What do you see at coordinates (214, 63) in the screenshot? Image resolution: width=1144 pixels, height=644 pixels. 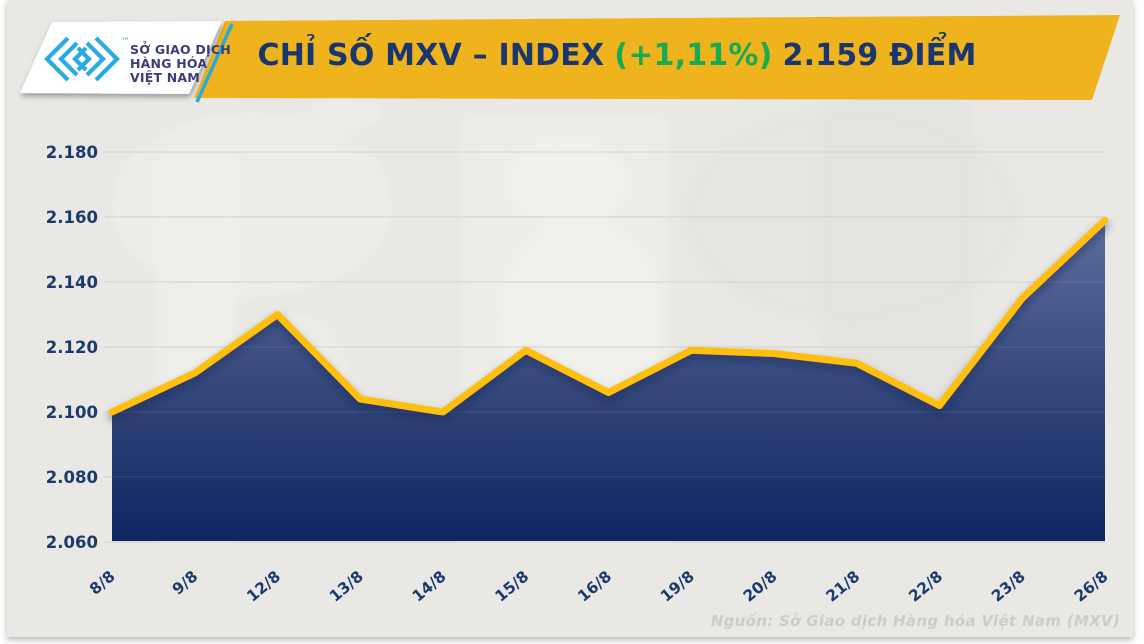 I see `cyan-accent-line` at bounding box center [214, 63].